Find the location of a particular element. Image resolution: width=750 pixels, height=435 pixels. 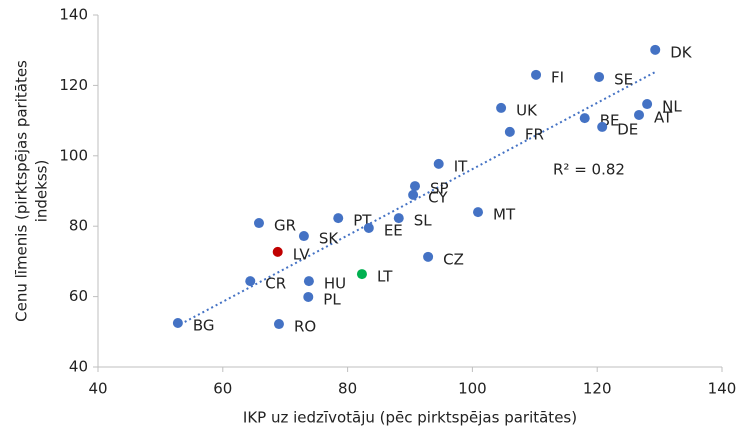

point-label: UK is located at coordinates (527, 110).